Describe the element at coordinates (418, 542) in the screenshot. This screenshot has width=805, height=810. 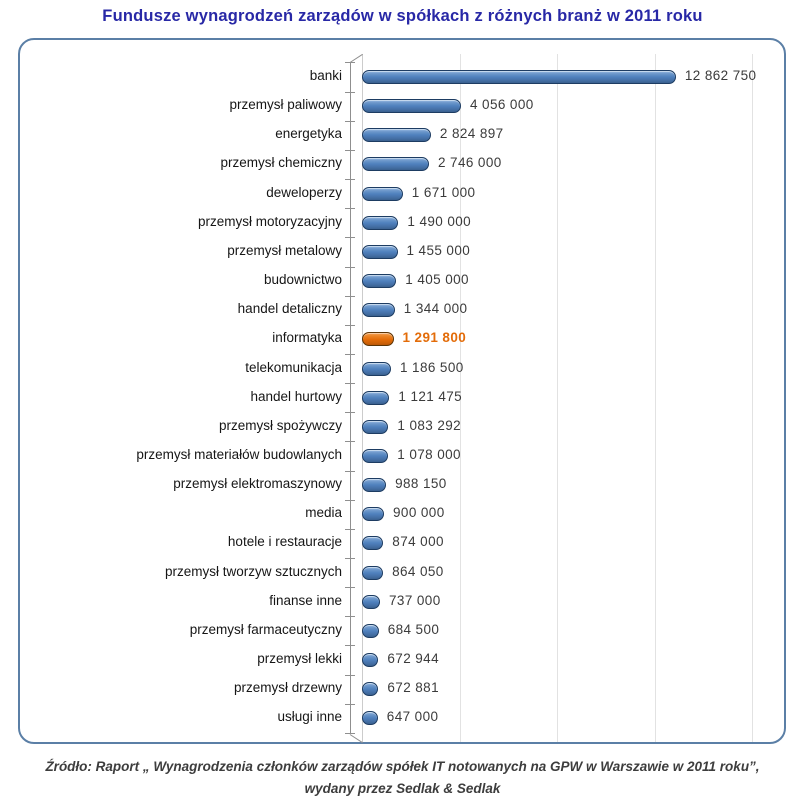
I see `value-label: 874 000` at that location.